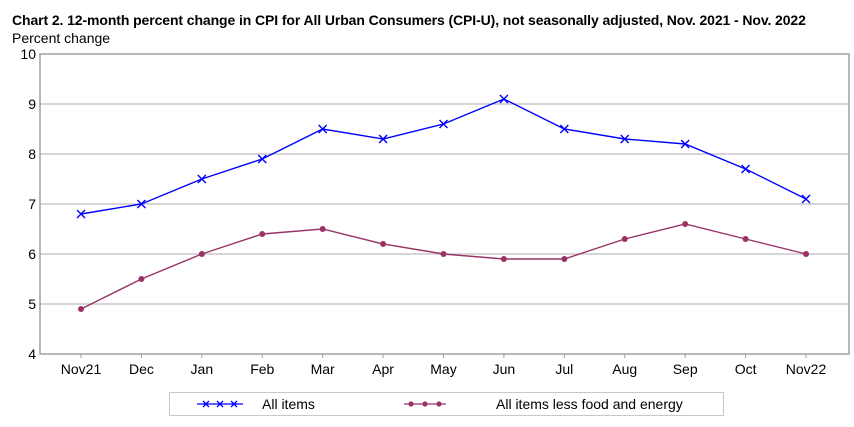  I want to click on y-tick-label: 8, so click(32, 154).